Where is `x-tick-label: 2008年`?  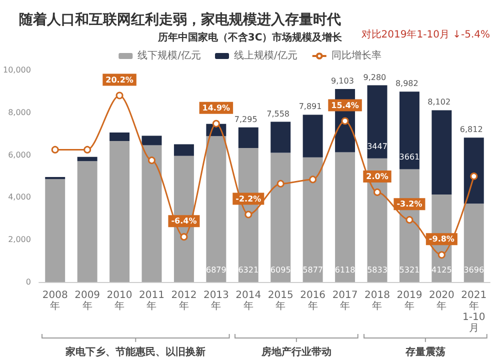 x-tick-label: 2008年 is located at coordinates (55, 301).